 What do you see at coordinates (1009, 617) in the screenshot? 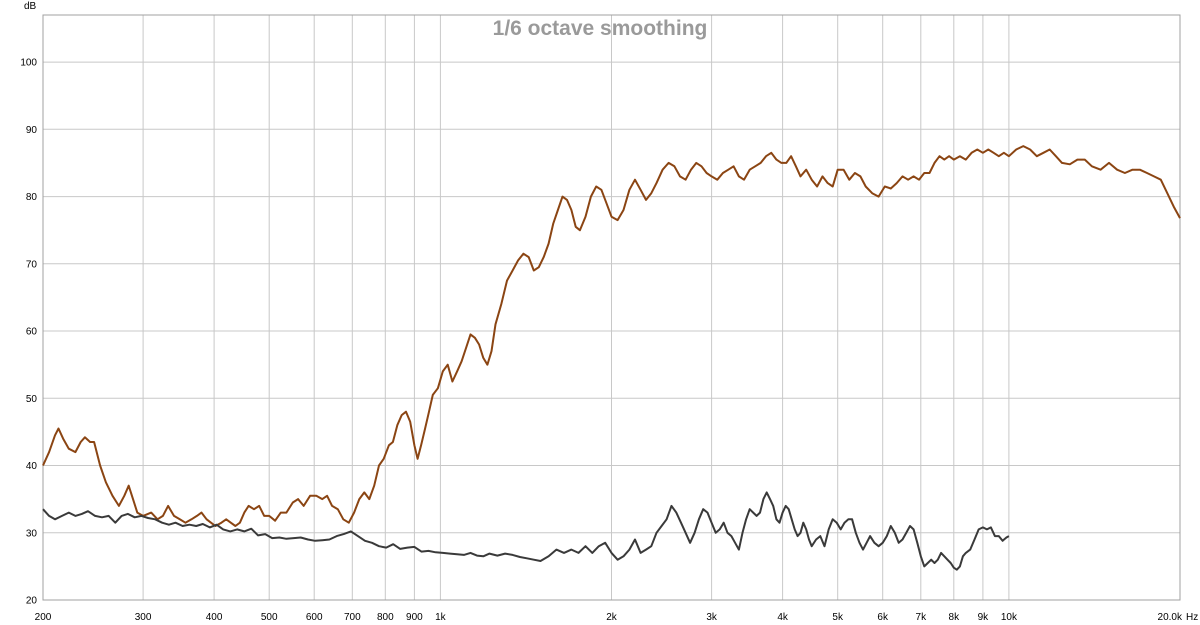
I see `x-tick-label-17: 10k` at bounding box center [1009, 617].